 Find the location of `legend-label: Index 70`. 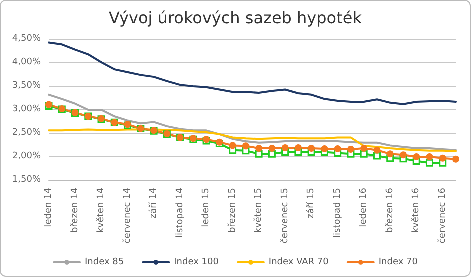

legend-label: Index 70 is located at coordinates (398, 263).